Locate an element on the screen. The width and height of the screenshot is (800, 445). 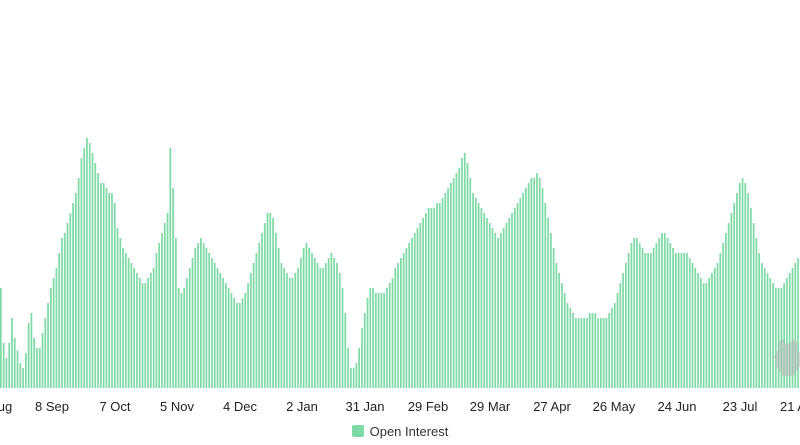
x-tick-label: 29 Mar is located at coordinates (490, 406).